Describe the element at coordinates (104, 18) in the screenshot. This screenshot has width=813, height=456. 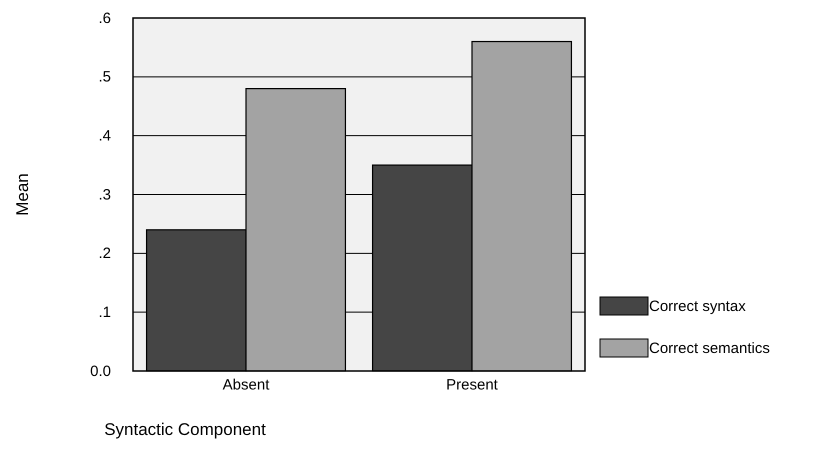
I see `y-tick-label: .6` at that location.